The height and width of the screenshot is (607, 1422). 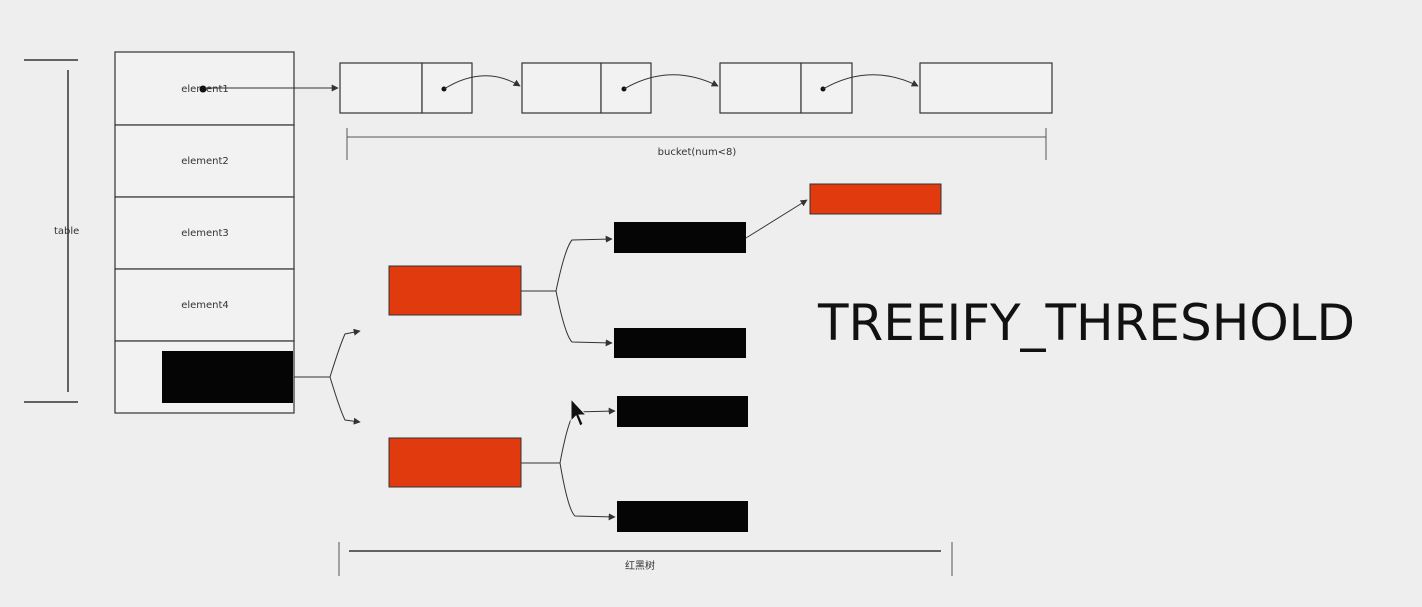 I want to click on tree-bracket: 红黑树, so click(x=645, y=559).